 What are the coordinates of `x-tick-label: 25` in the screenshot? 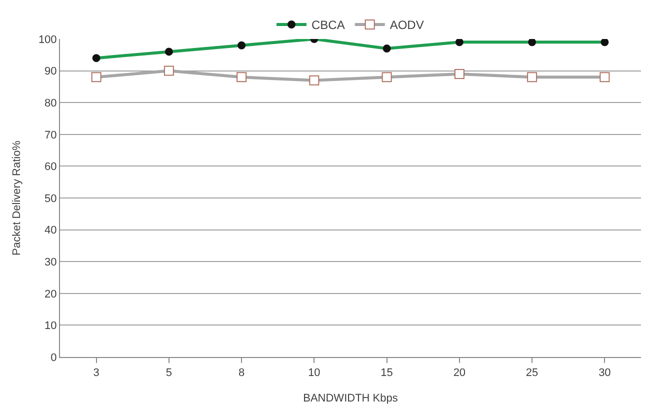 It's located at (532, 373).